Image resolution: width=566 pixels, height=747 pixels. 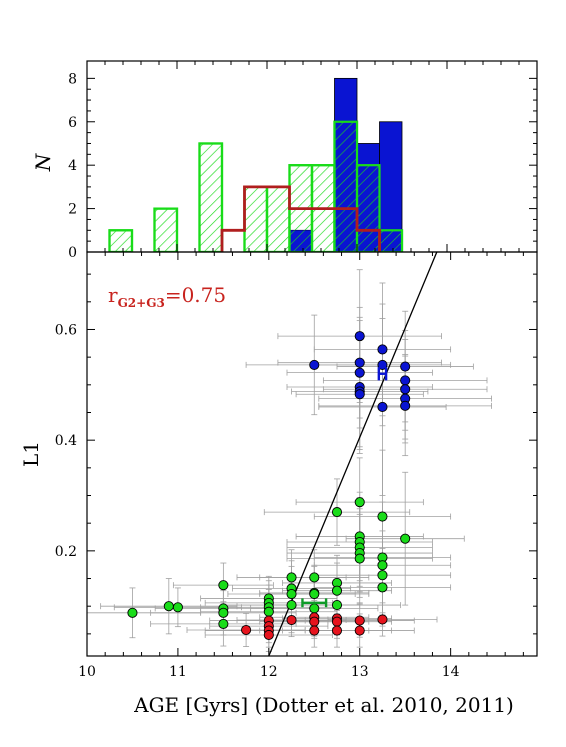 What do you see at coordinates (43, 162) in the screenshot?
I see `histogram-y-axis-label: N` at bounding box center [43, 162].